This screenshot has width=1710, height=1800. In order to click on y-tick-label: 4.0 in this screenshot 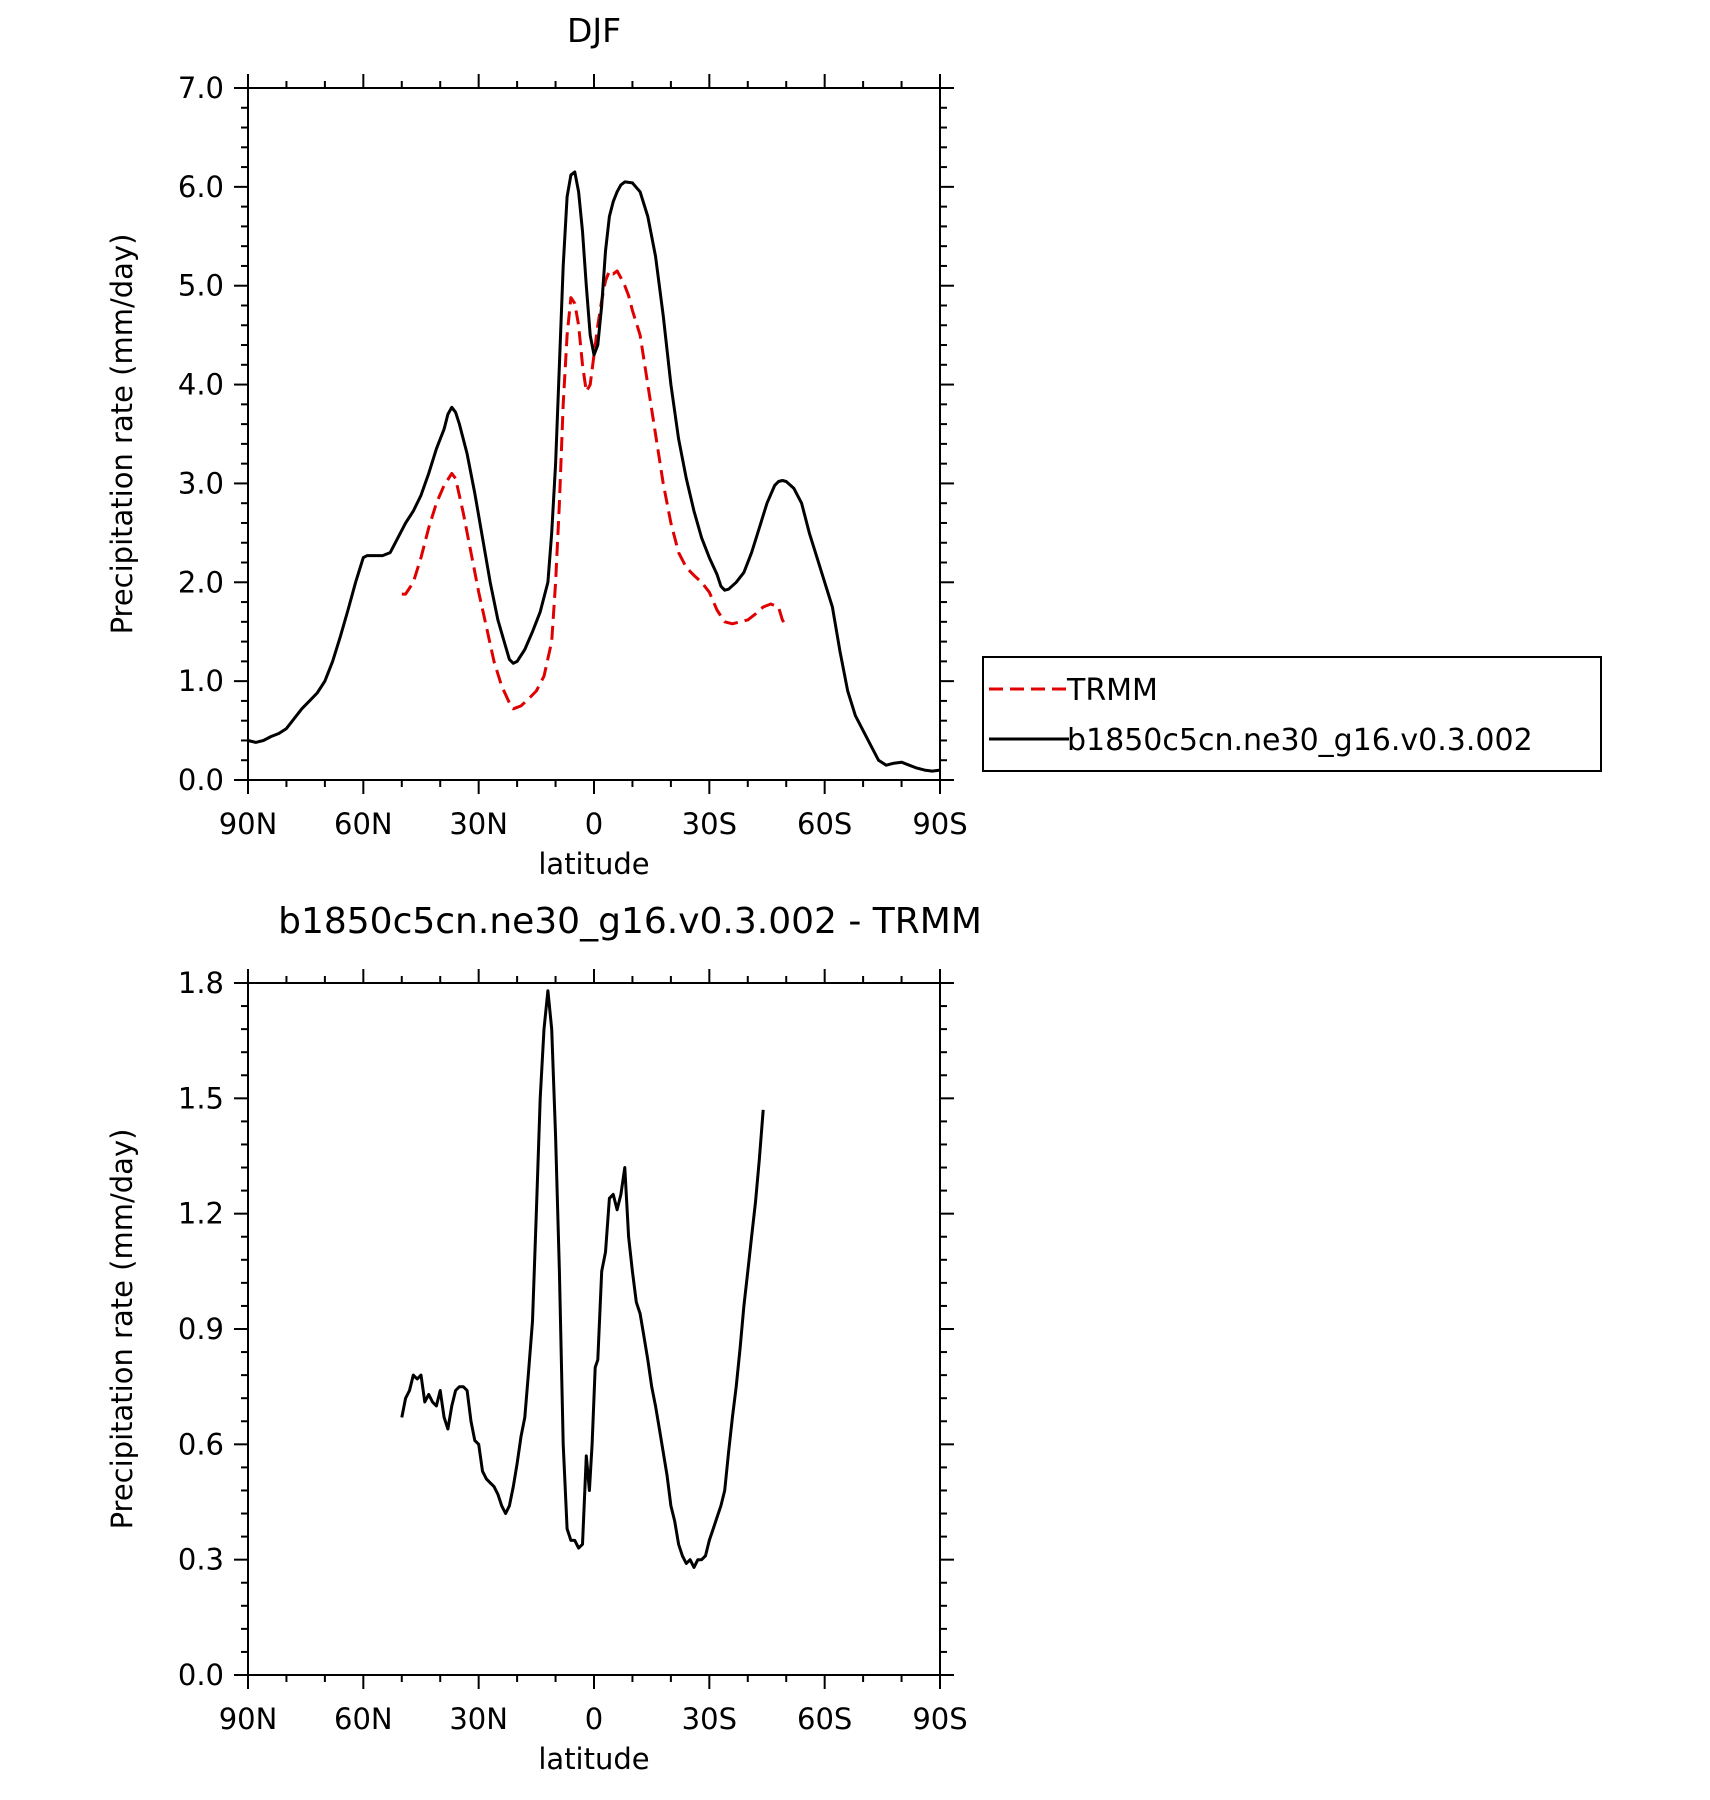, I will do `click(201, 385)`.